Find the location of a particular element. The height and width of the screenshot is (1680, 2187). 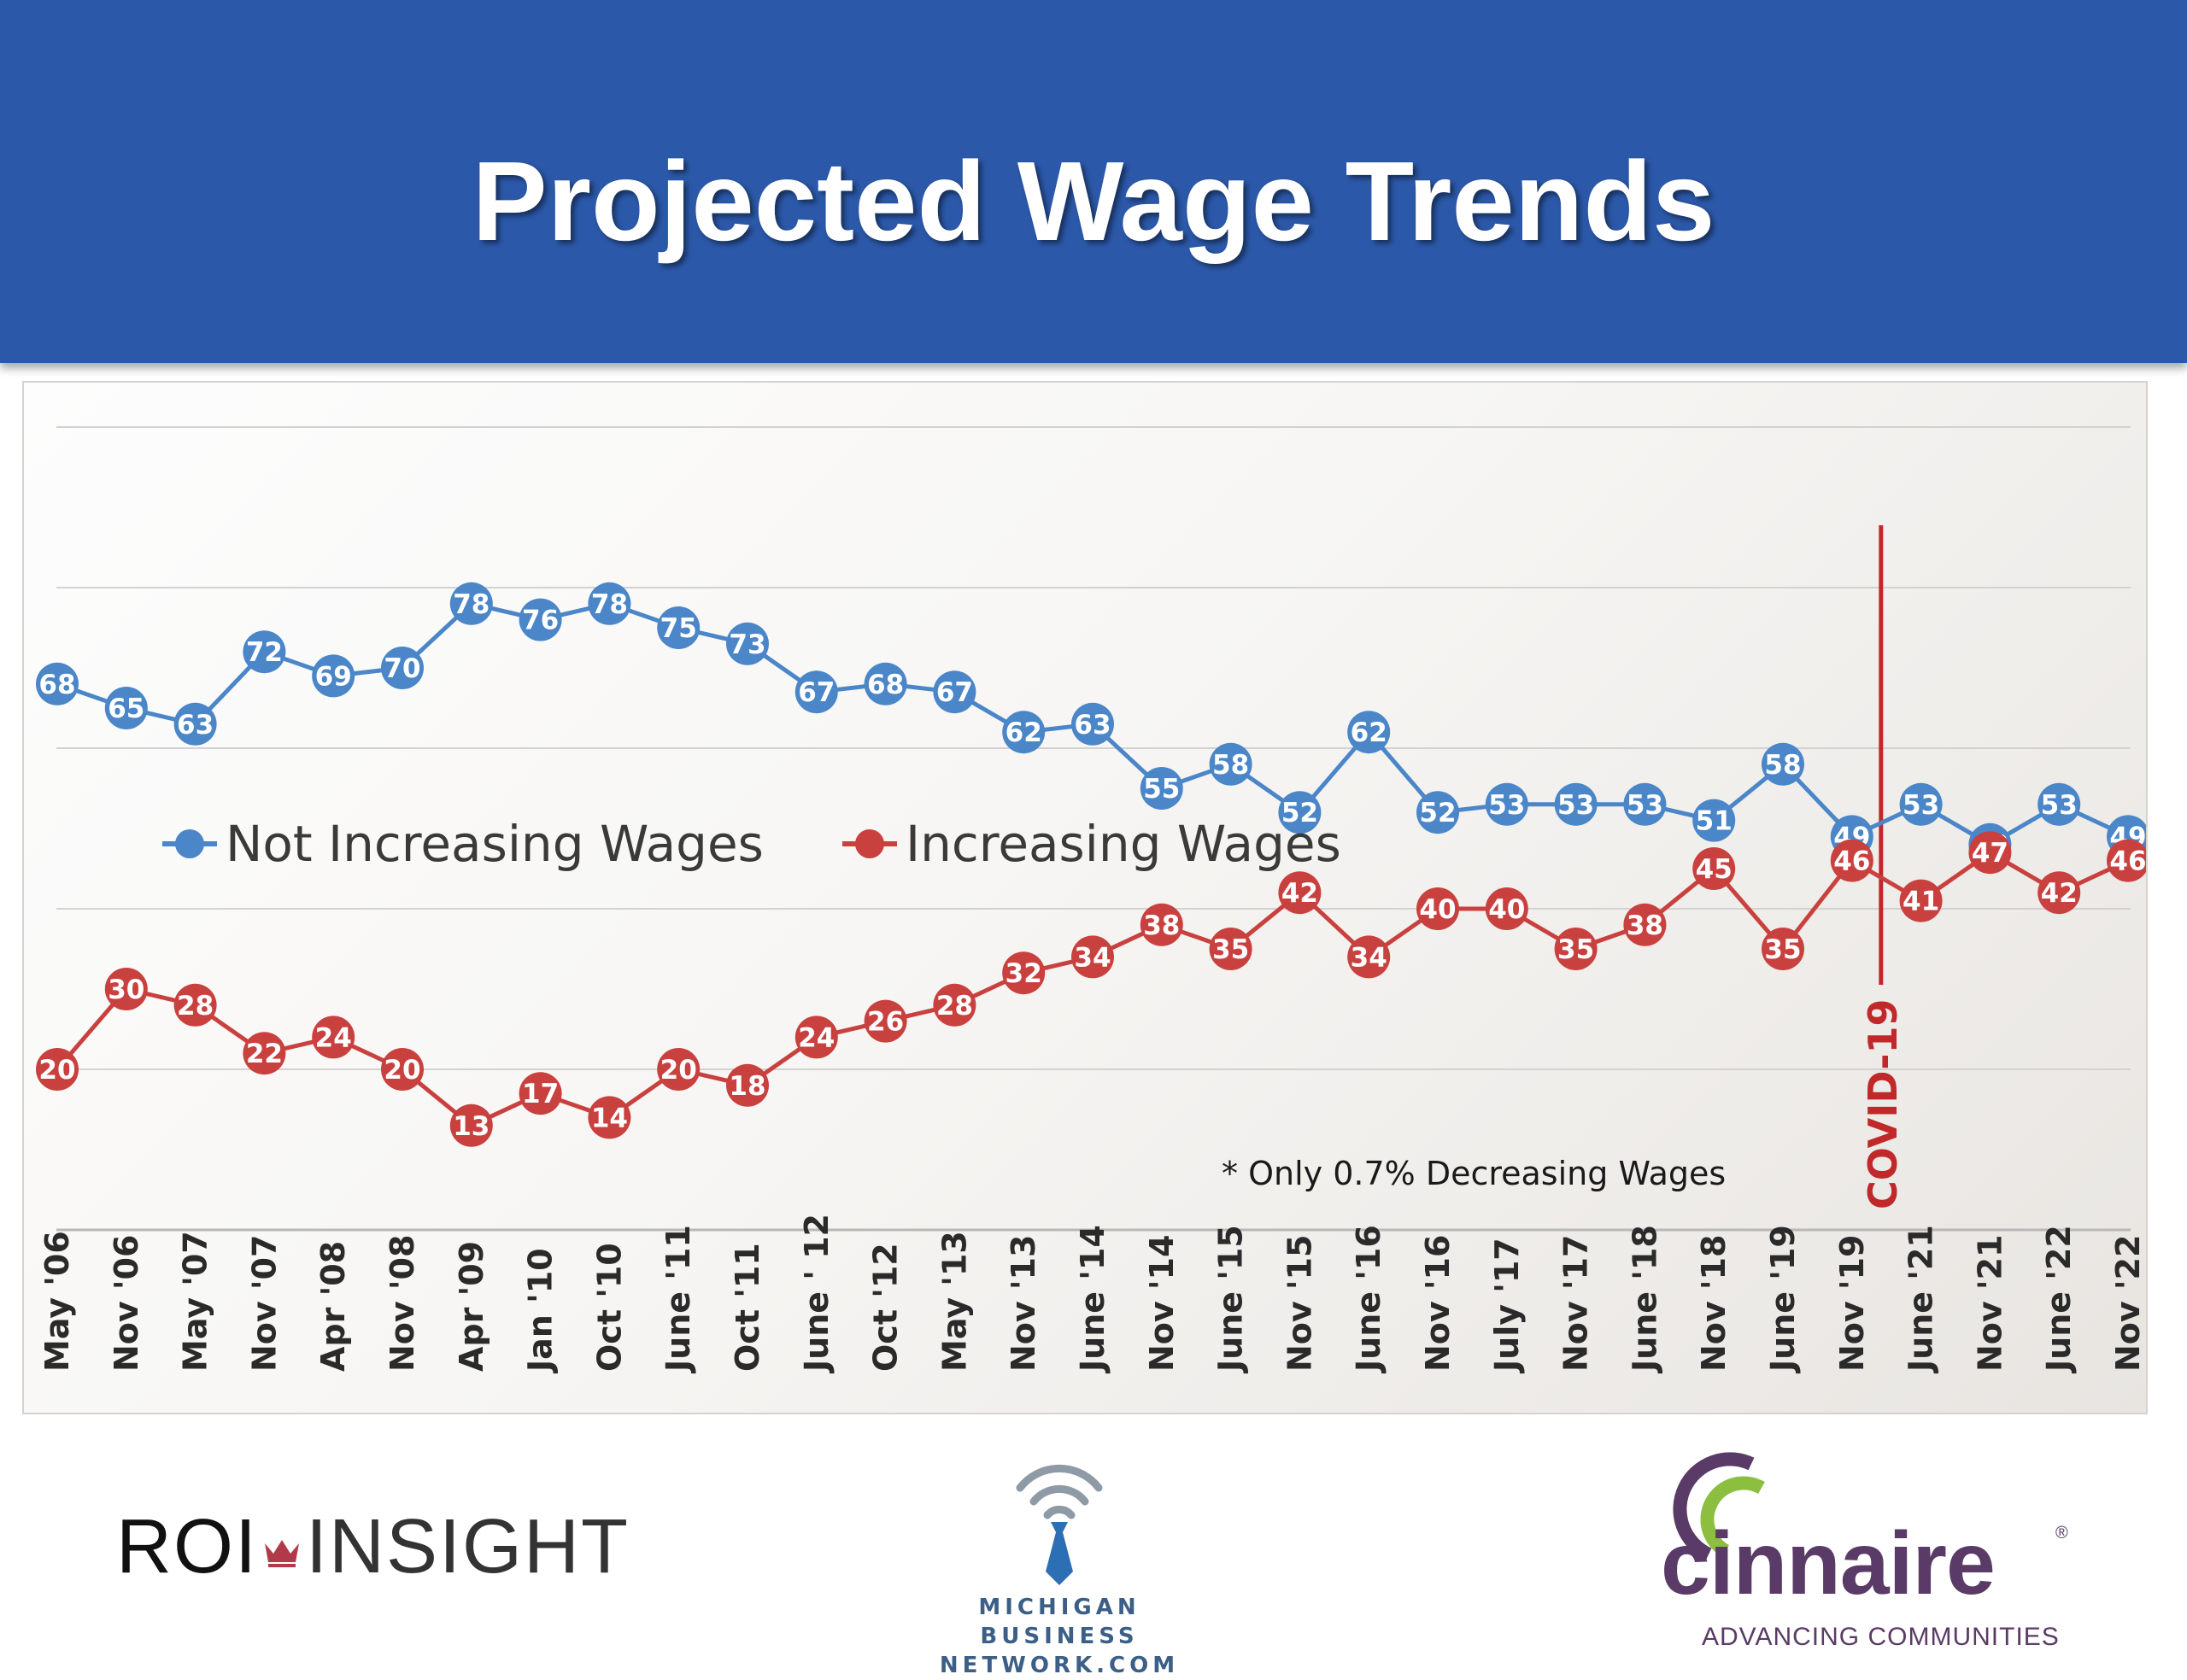

data-label: 47 is located at coordinates (1990, 854).